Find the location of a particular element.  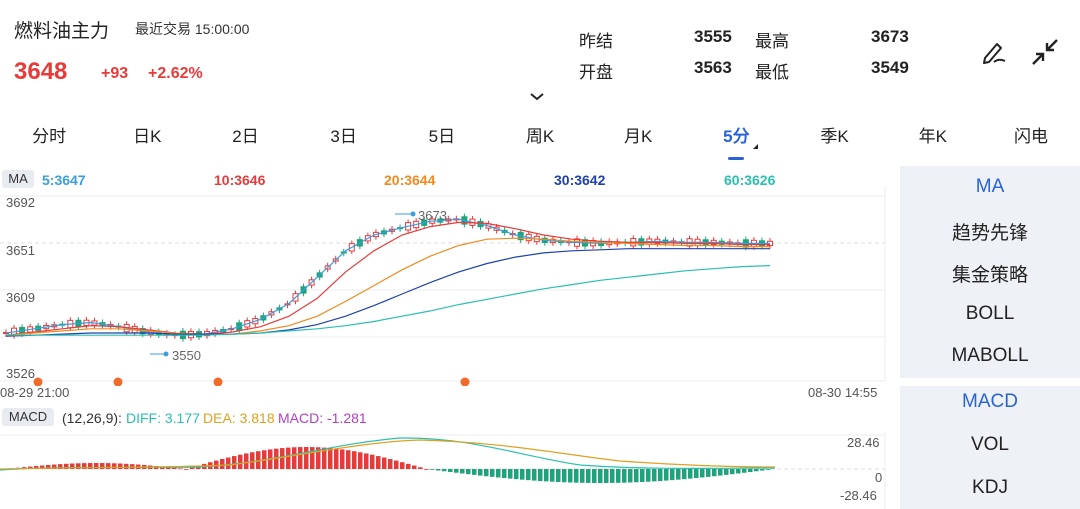

macd-chart is located at coordinates (447, 470).